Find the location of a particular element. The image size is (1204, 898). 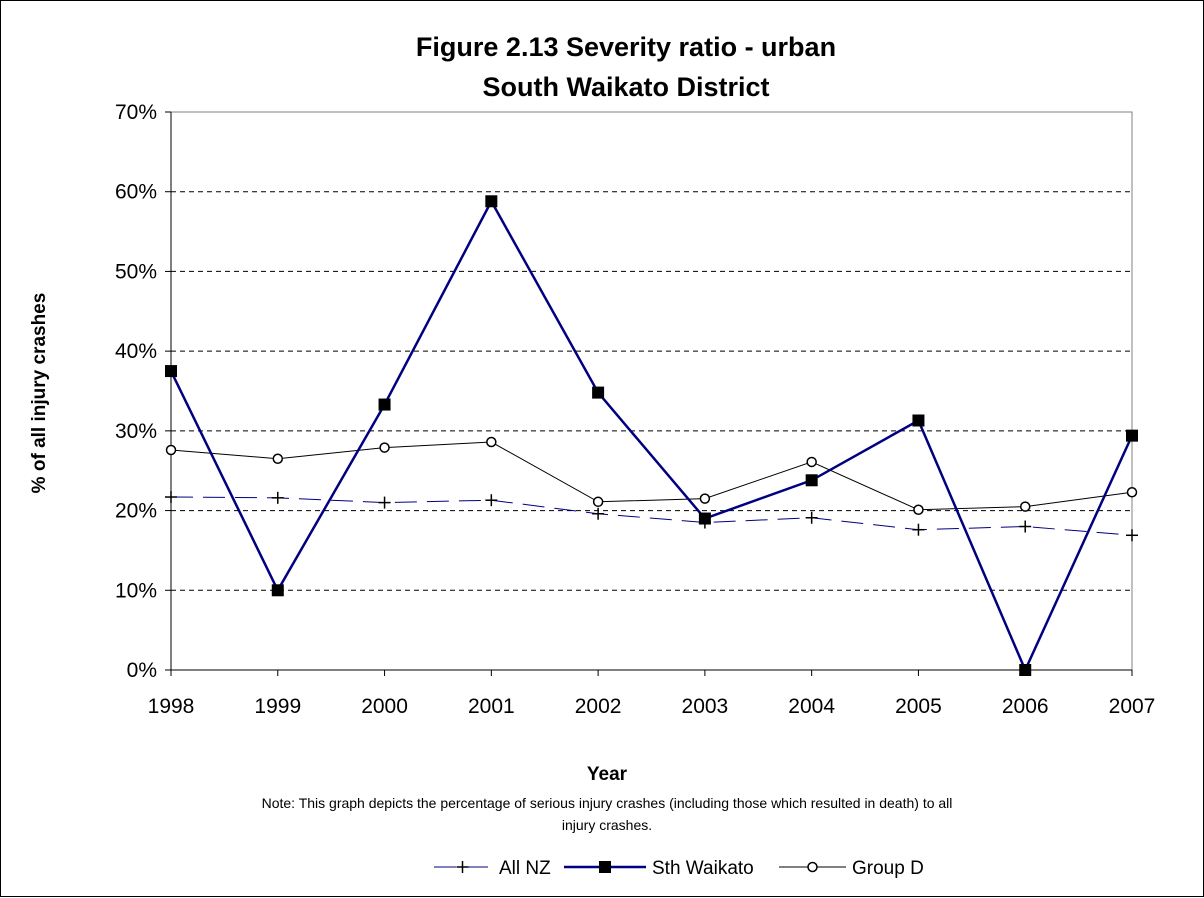

legend-marker-all-nz is located at coordinates (462, 867).